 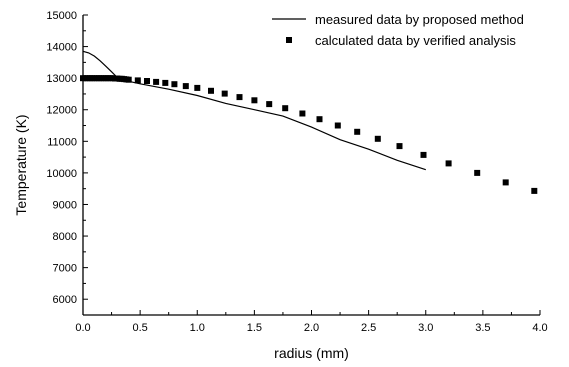 What do you see at coordinates (139, 328) in the screenshot?
I see `x-tick-label: 0.5` at bounding box center [139, 328].